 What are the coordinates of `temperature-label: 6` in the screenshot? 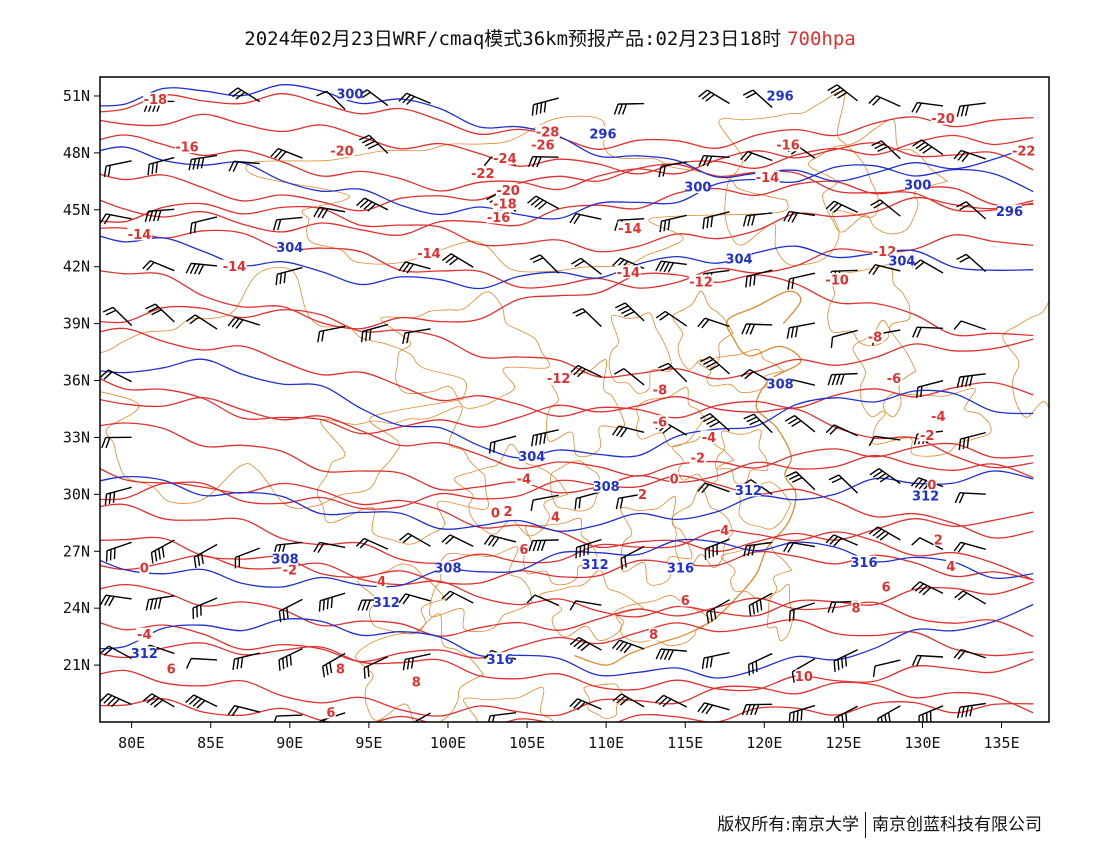 It's located at (523, 550).